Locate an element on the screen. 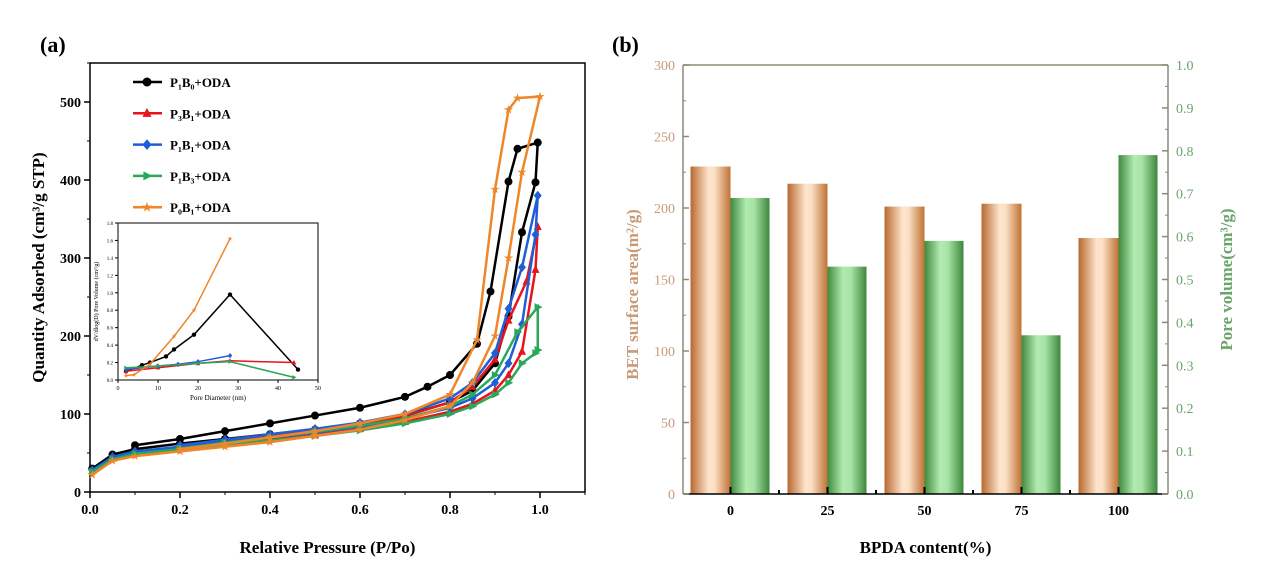 Image resolution: width=1271 pixels, height=585 pixels. y2-tick-label: 0.1 is located at coordinates (1185, 452).